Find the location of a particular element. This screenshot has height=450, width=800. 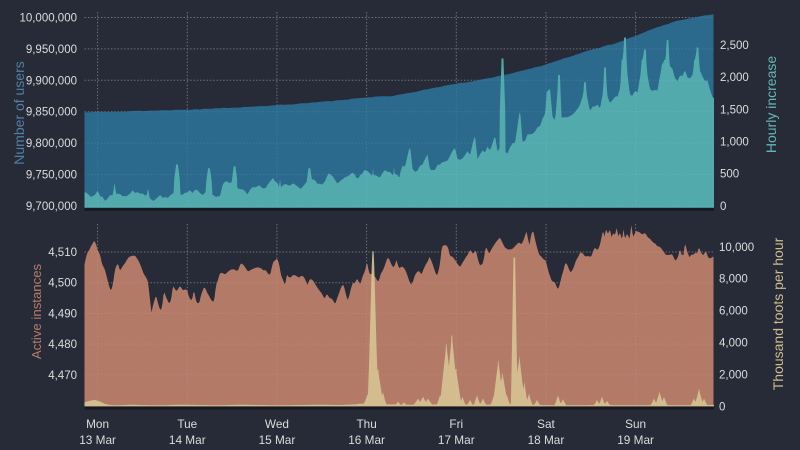

svg-text: Number of users is located at coordinates (19, 112).